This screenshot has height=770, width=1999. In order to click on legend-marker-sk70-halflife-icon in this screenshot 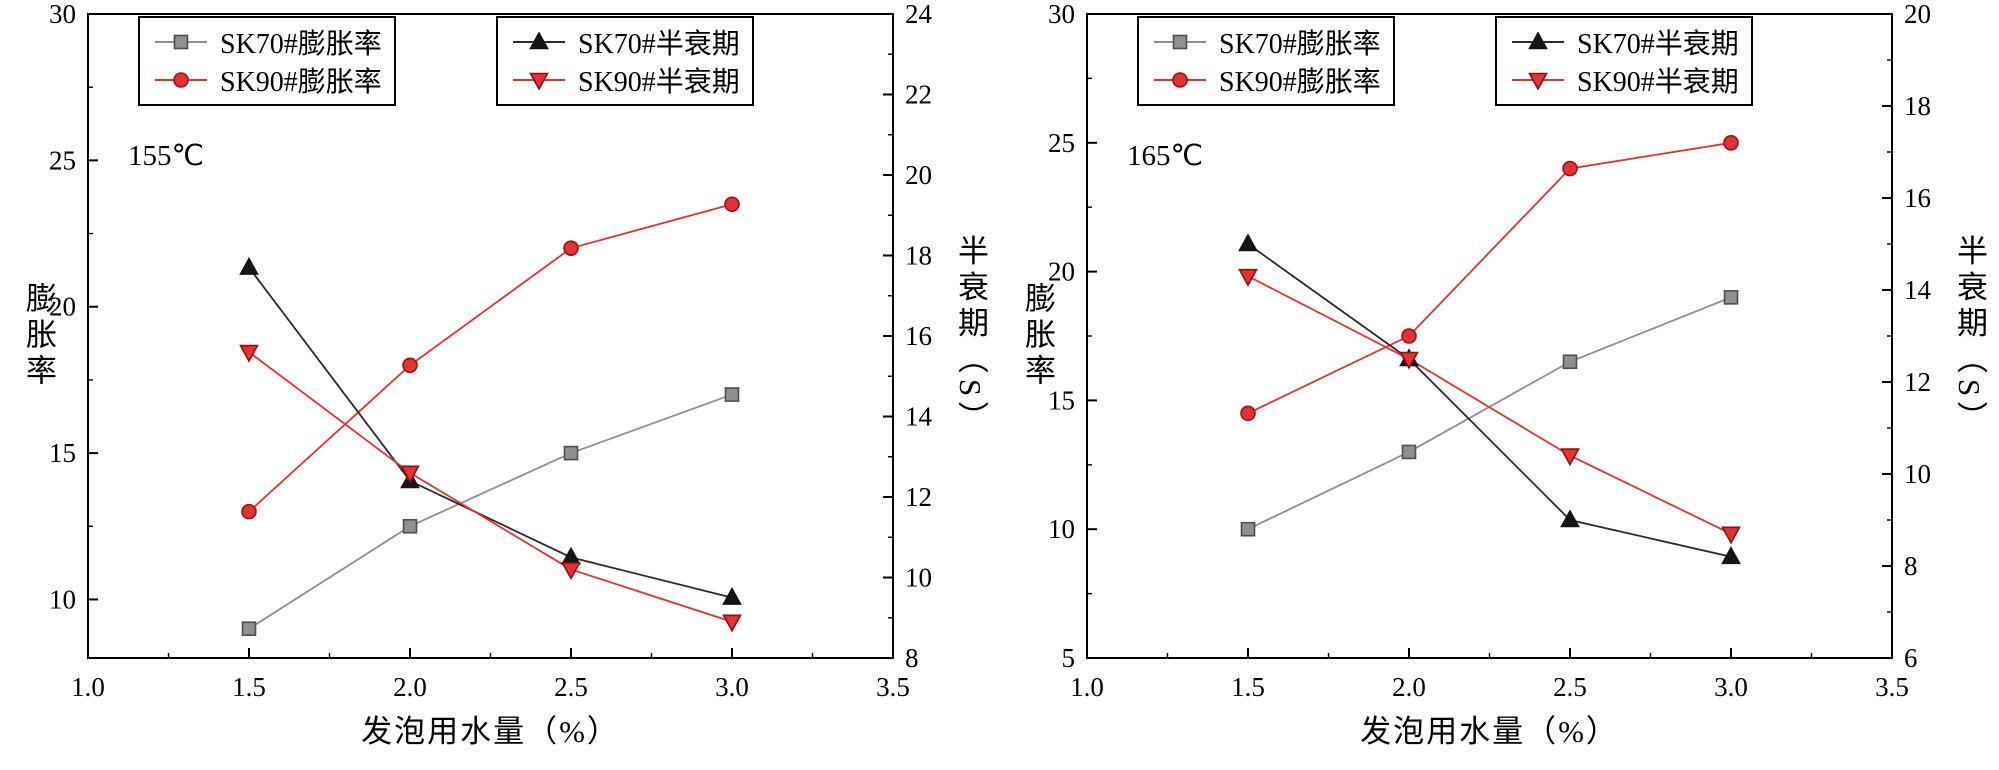, I will do `click(1538, 41)`.